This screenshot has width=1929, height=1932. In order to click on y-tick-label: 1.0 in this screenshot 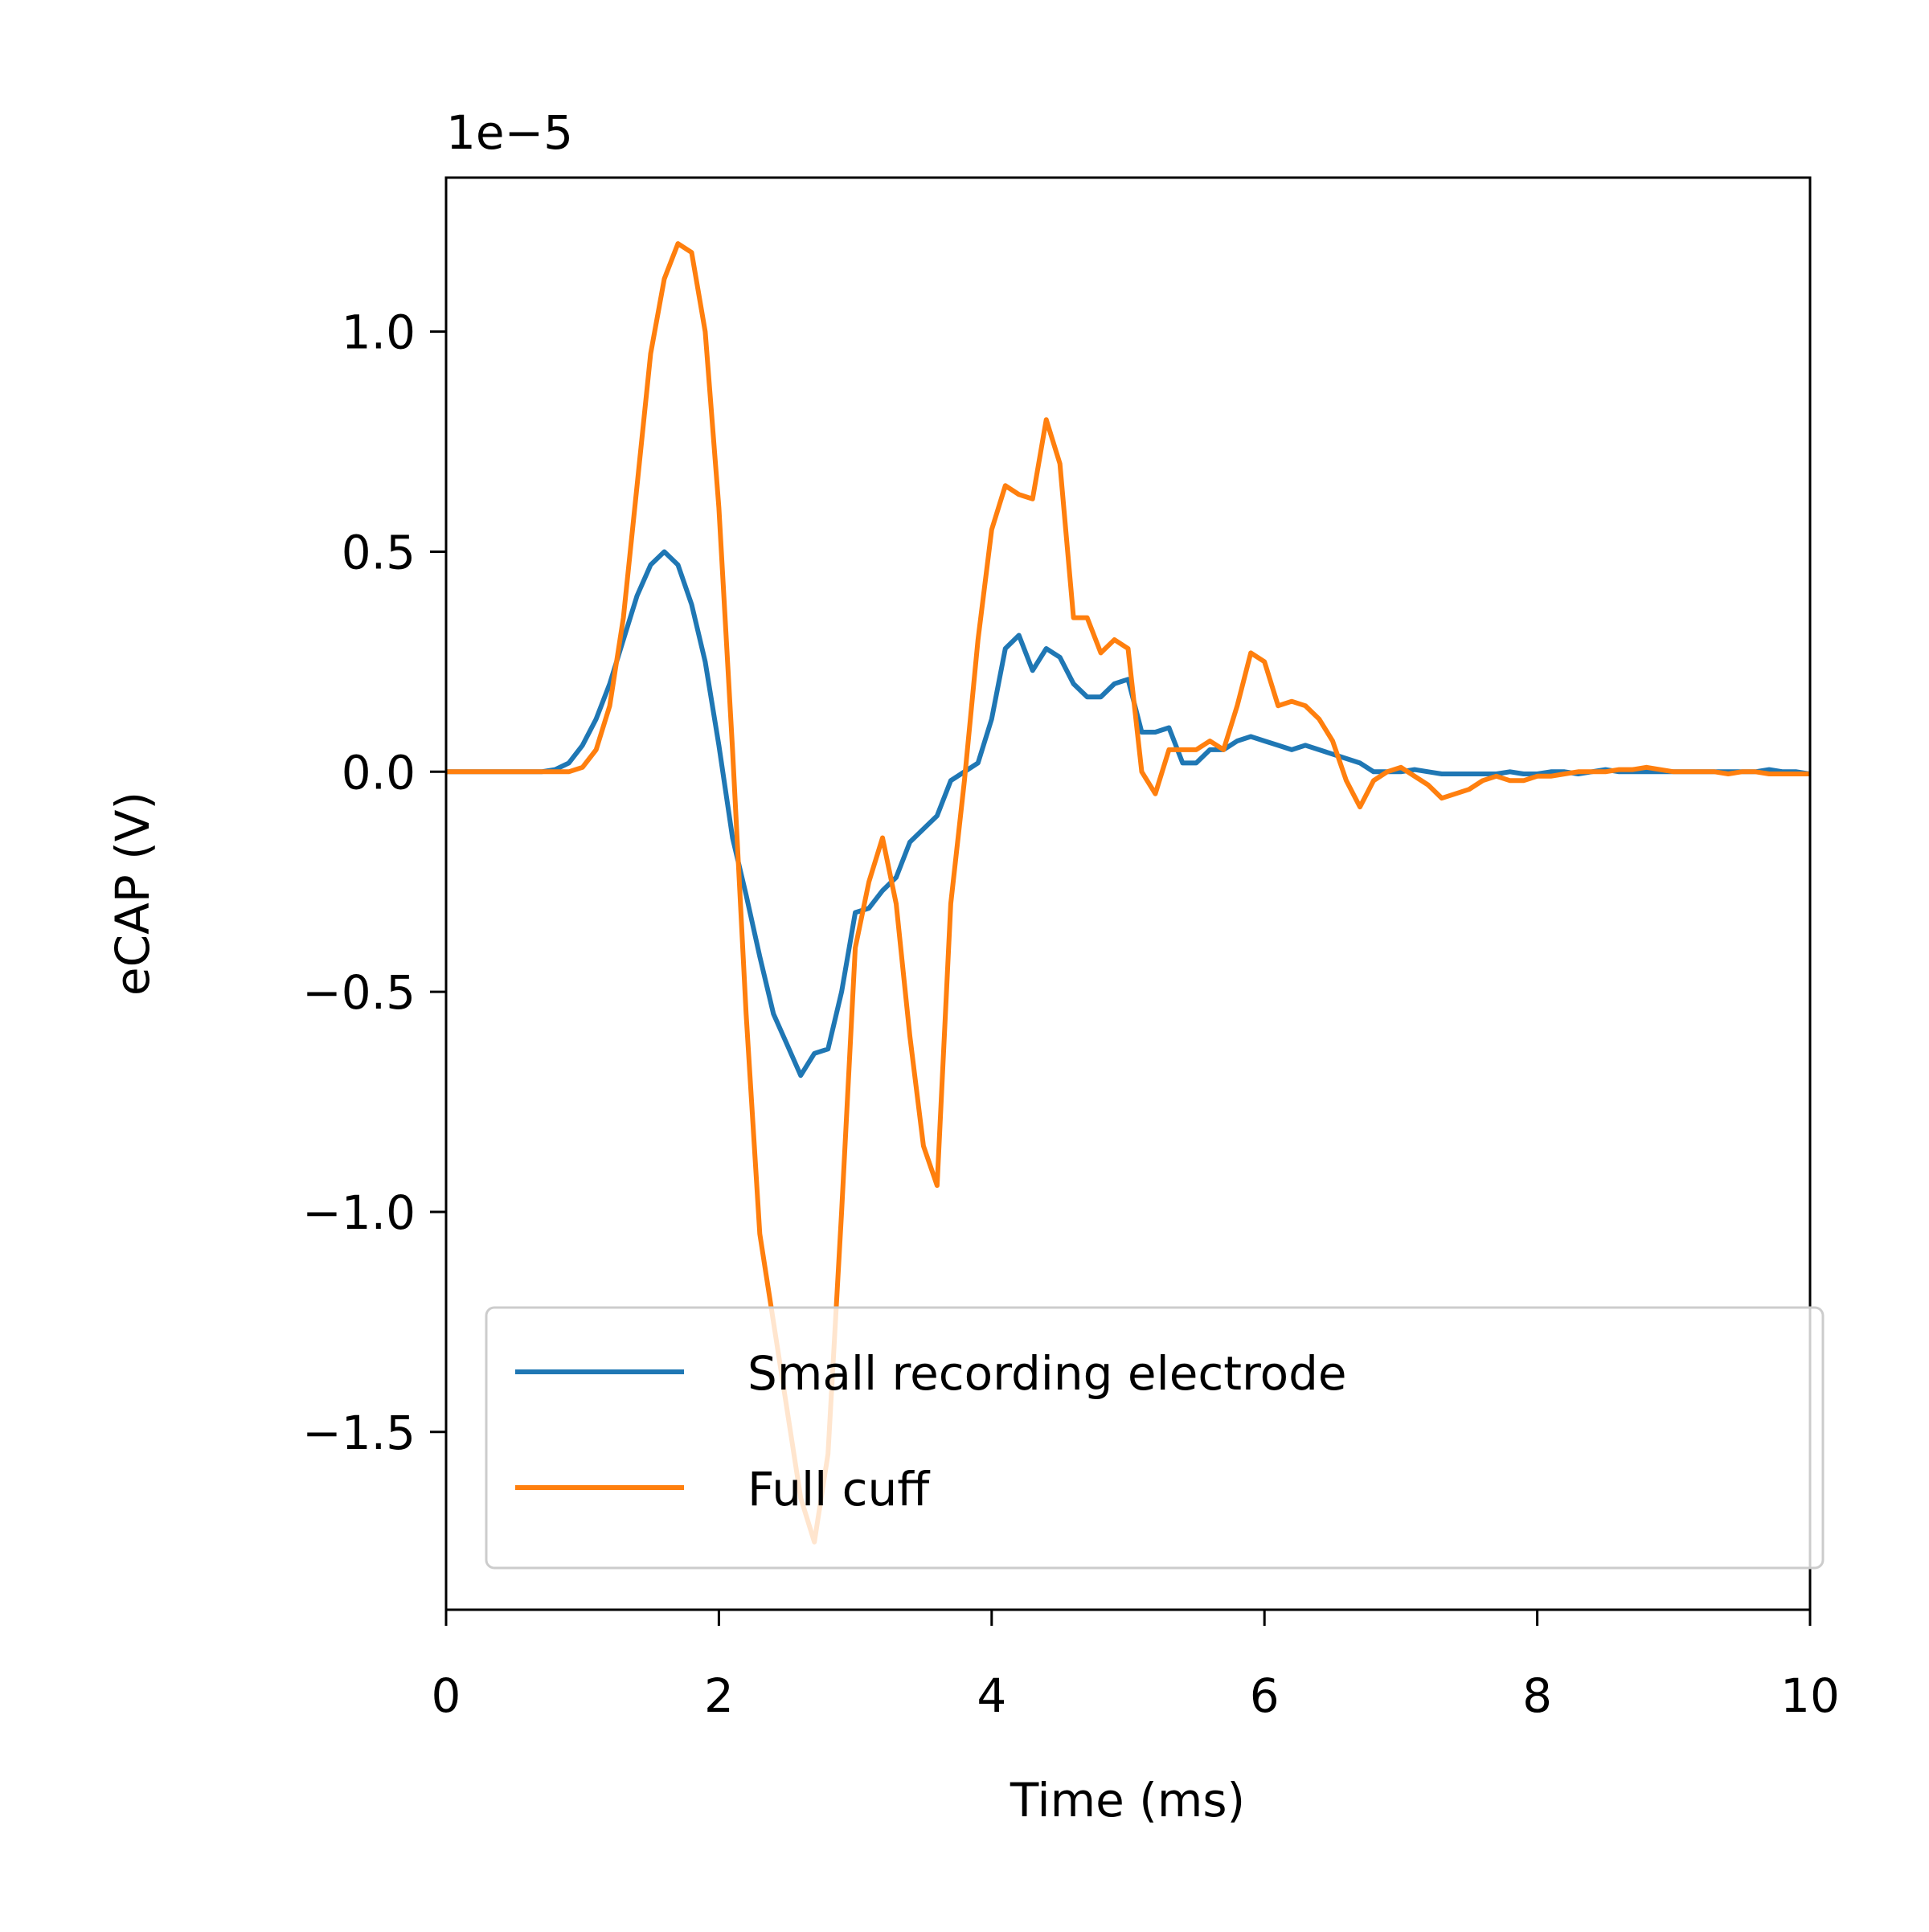, I will do `click(379, 332)`.